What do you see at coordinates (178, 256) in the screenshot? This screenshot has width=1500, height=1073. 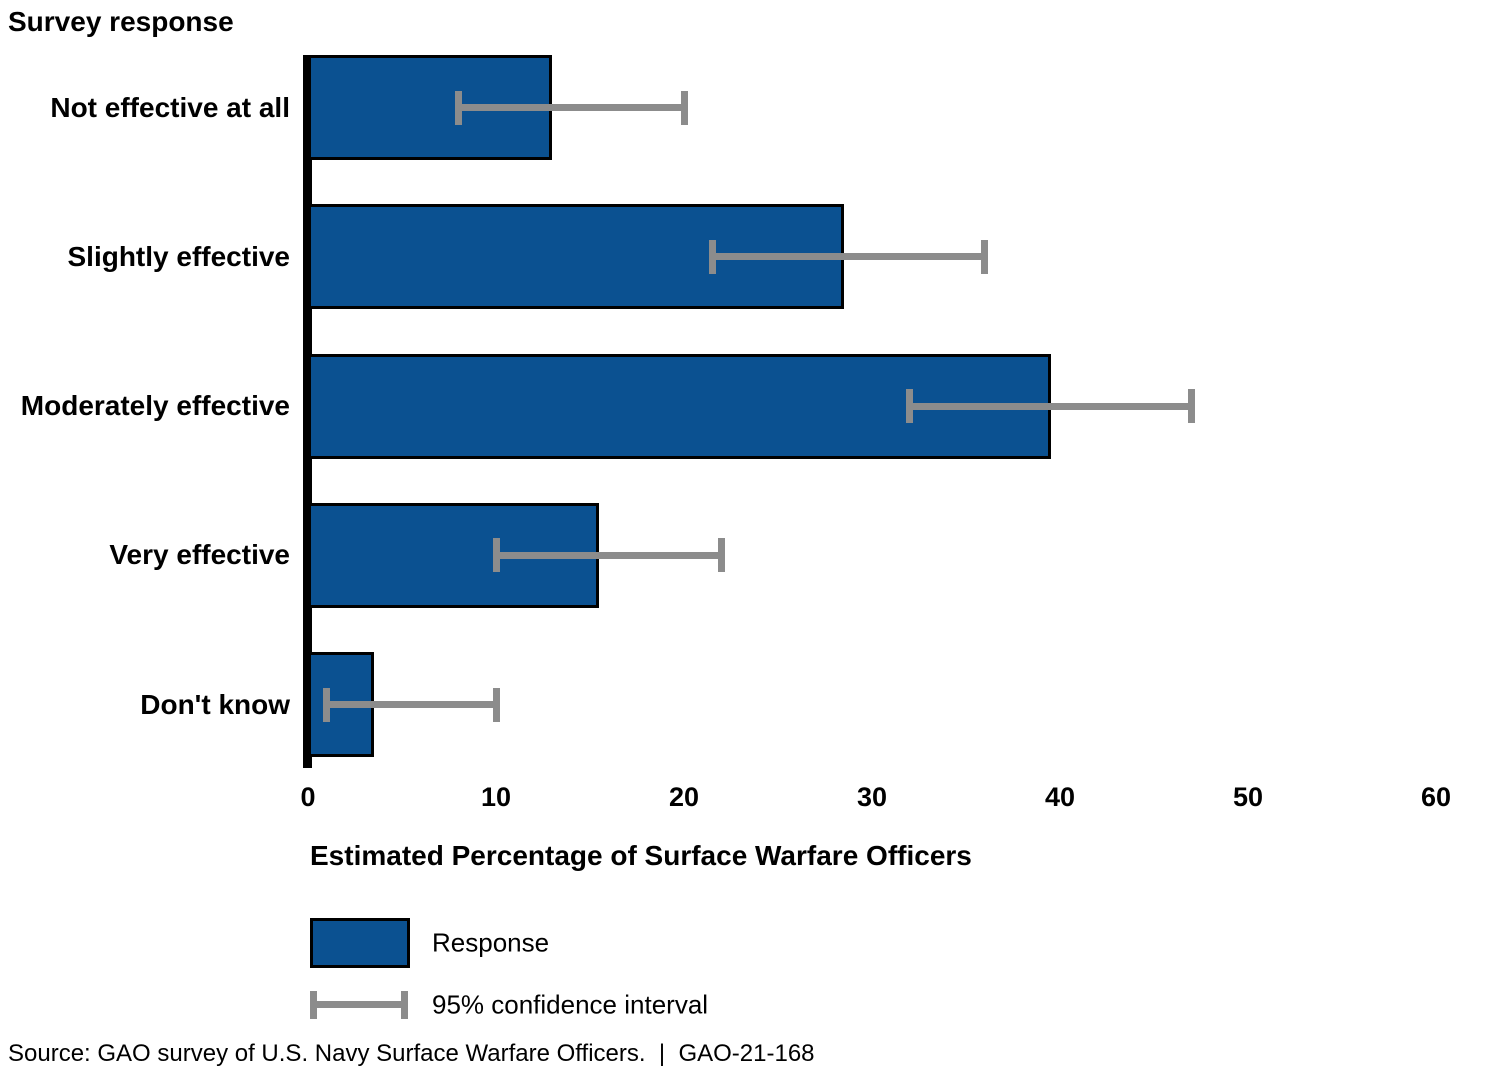 I see `category-label: Slightly effective` at bounding box center [178, 256].